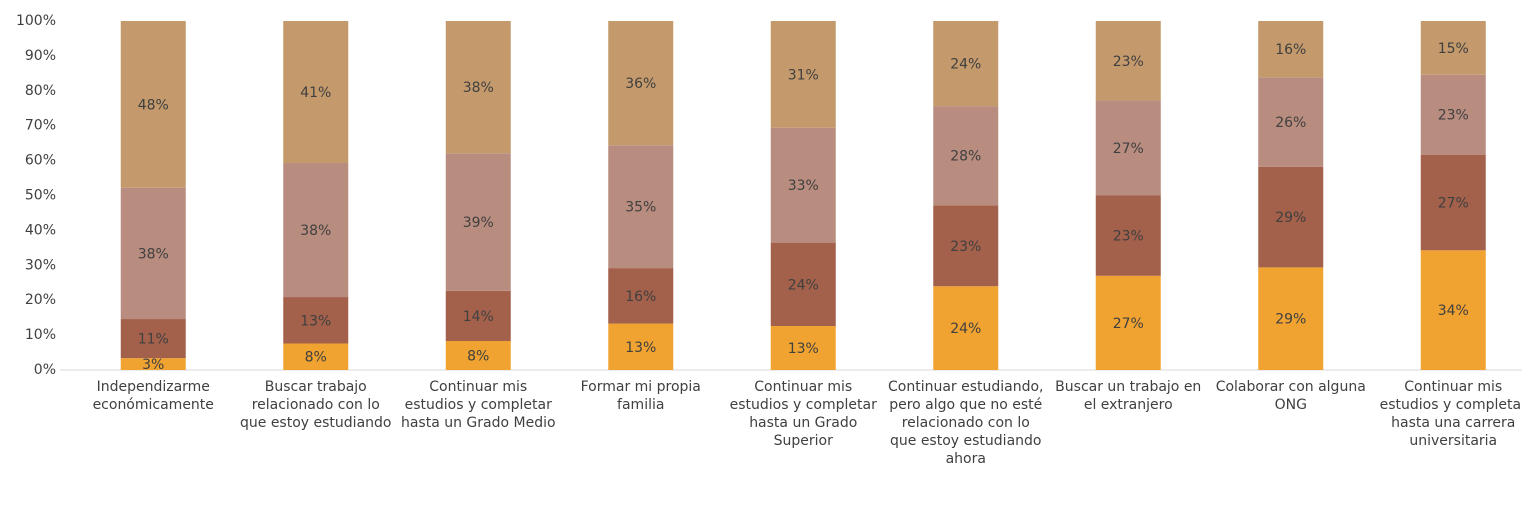 Image resolution: width=1522 pixels, height=510 pixels. I want to click on x-tick-label: Formar mi propia familia, so click(640, 396).